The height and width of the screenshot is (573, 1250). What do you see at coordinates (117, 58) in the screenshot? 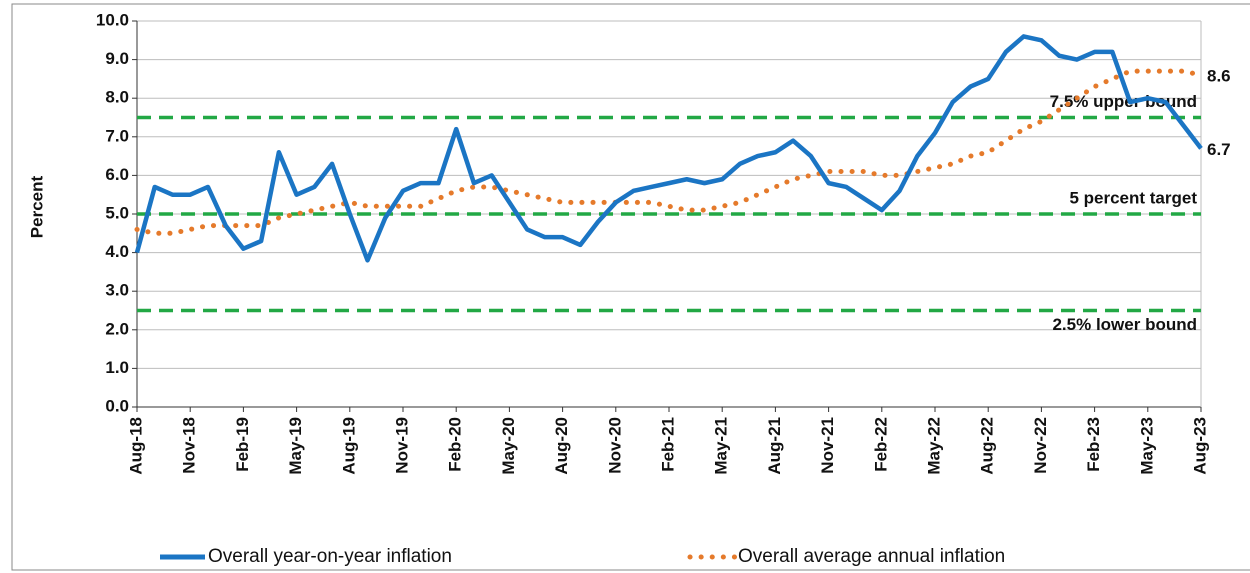
I see `y-tick-label: 9.0` at bounding box center [117, 58].